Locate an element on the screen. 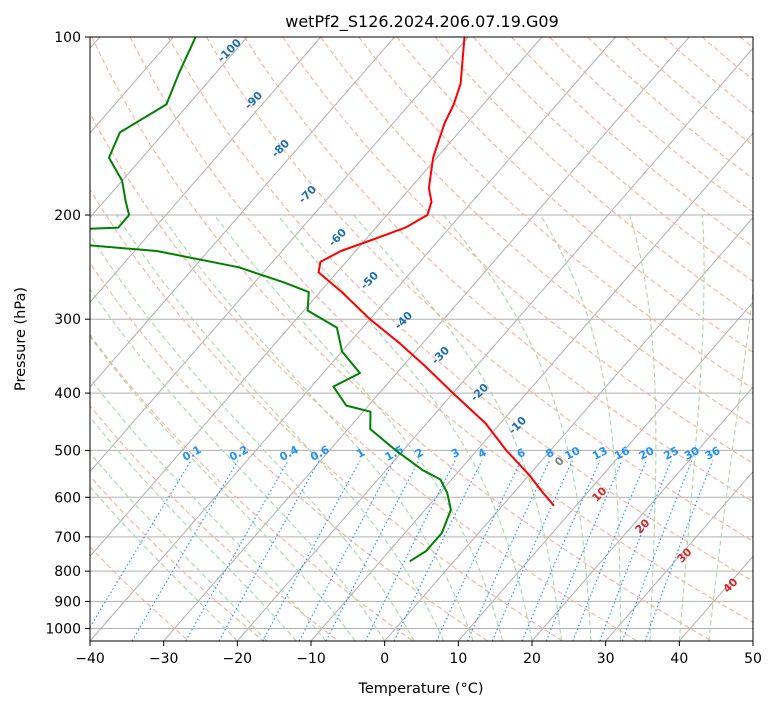 The image size is (775, 708). mixing-ratio-label: 20 is located at coordinates (647, 453).